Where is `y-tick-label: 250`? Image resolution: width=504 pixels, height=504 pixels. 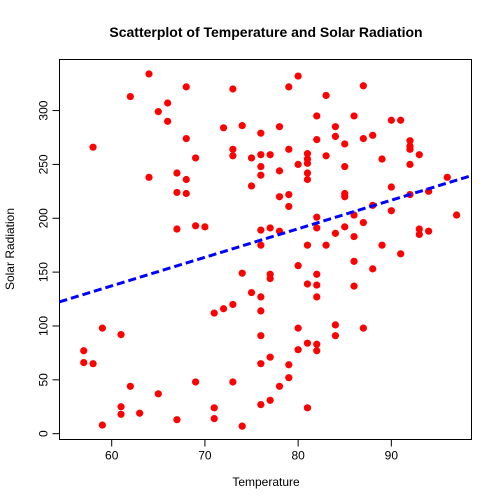 y-tick-label: 250 is located at coordinates (44, 164).